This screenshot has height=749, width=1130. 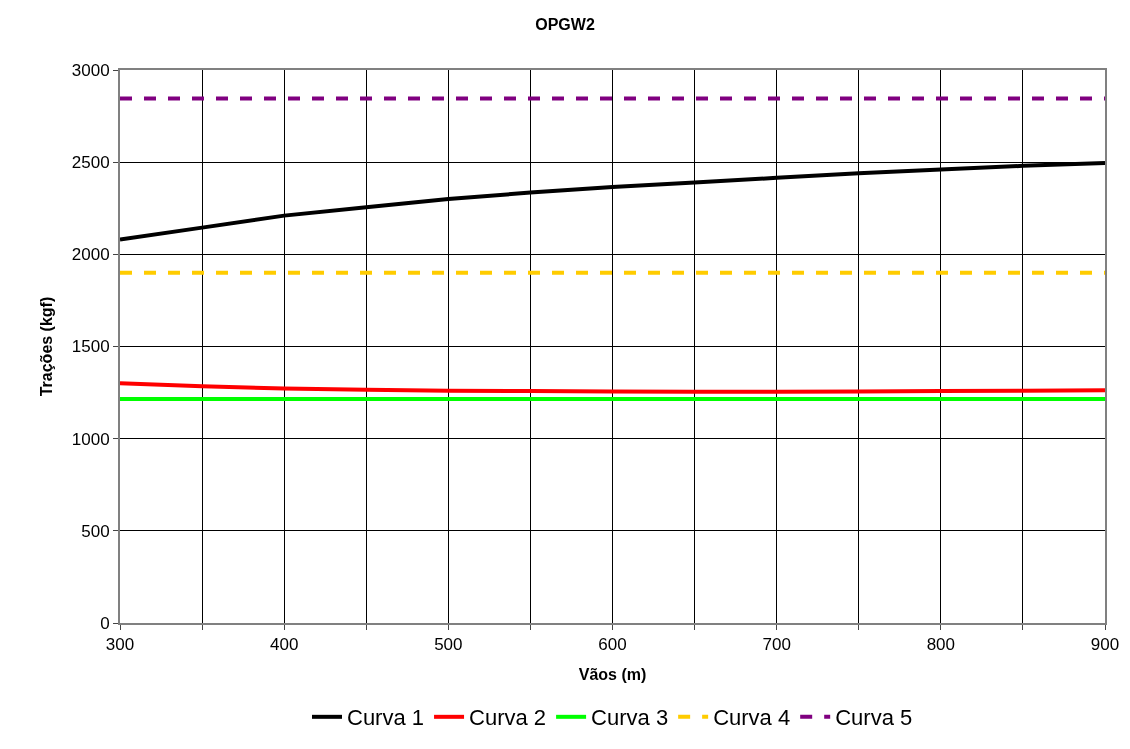 I want to click on legend-label: Curva 2, so click(x=508, y=718).